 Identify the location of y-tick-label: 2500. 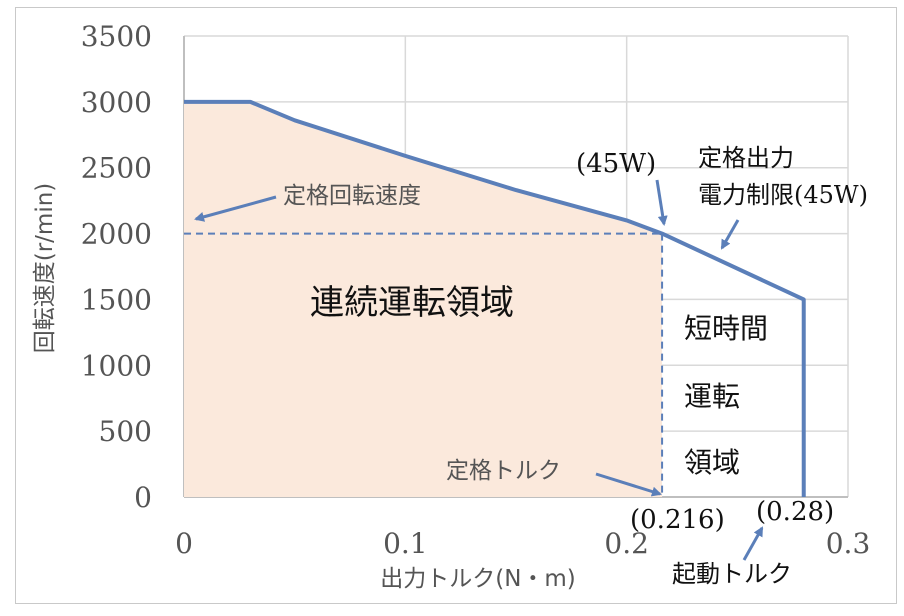
(116, 168).